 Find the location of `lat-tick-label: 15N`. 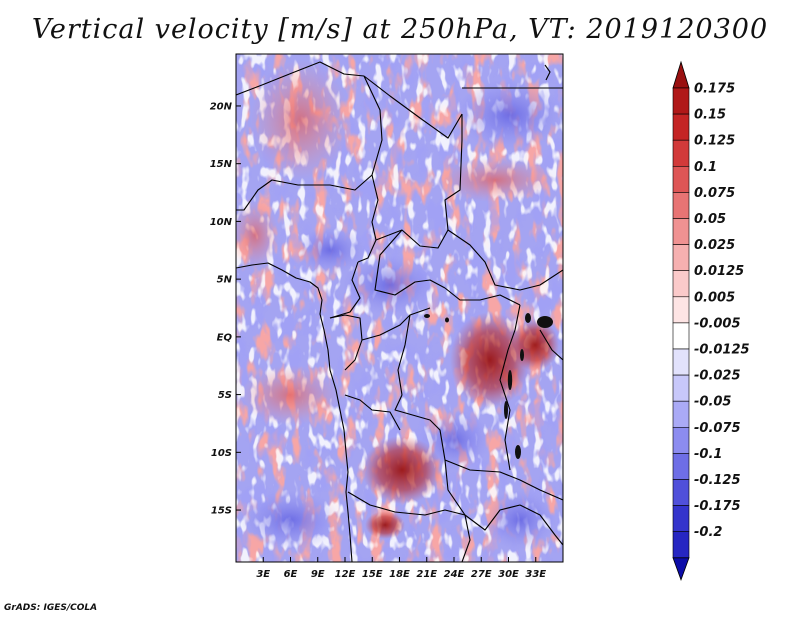

lat-tick-label: 15N is located at coordinates (221, 164).